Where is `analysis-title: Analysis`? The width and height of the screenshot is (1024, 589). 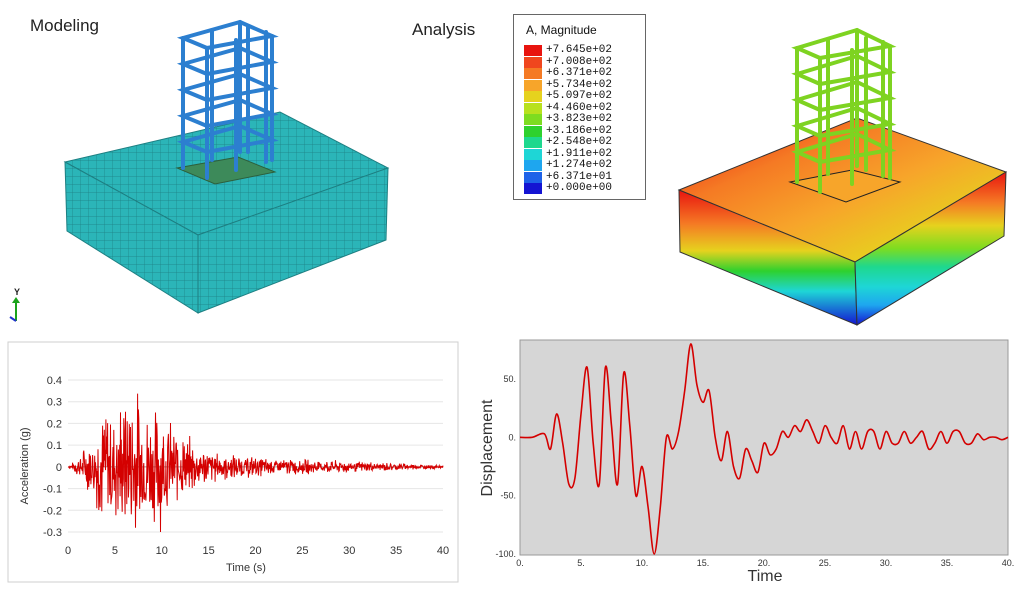 analysis-title: Analysis is located at coordinates (444, 29).